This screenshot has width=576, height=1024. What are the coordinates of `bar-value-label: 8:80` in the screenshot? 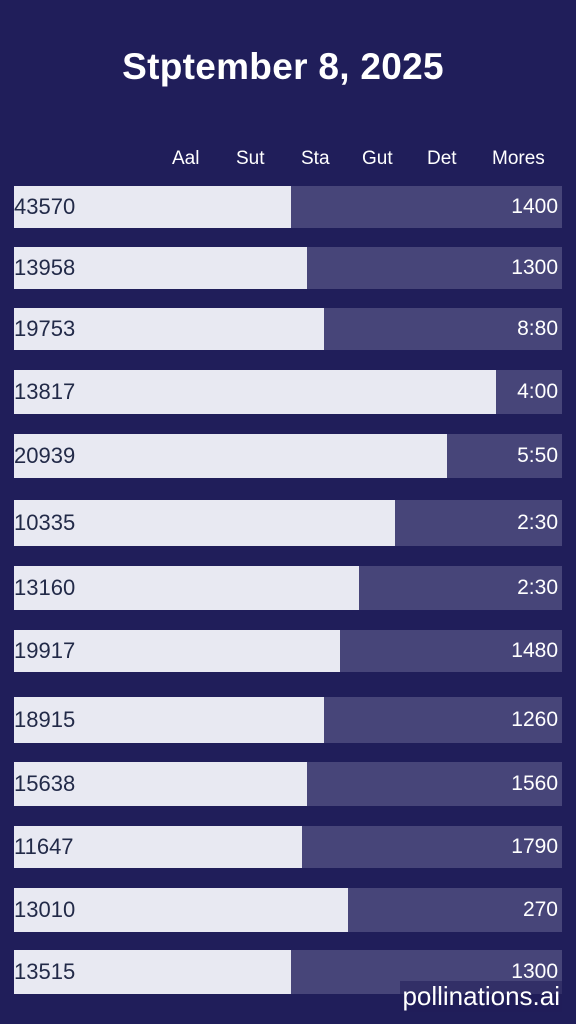 It's located at (537, 328).